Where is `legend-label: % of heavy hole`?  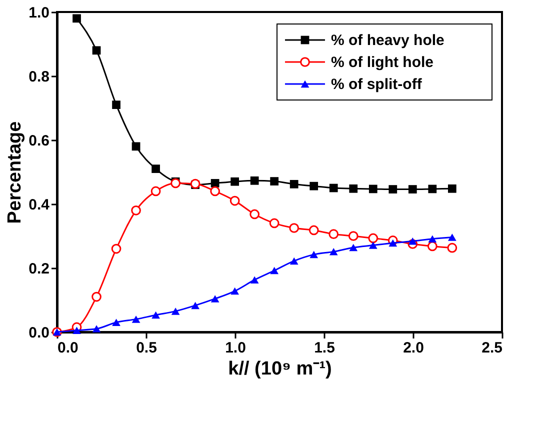 legend-label: % of heavy hole is located at coordinates (387, 40).